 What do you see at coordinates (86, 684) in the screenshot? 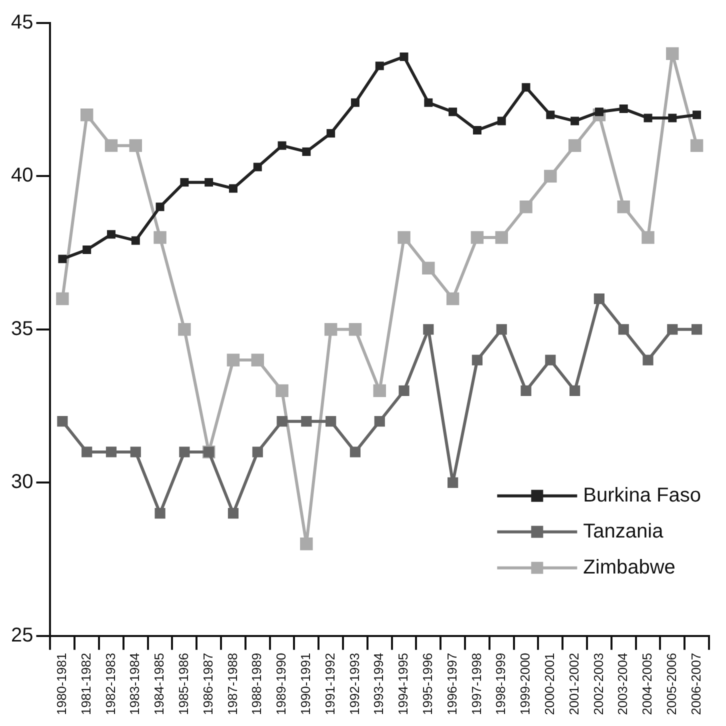
I see `x-tick-label: 1981-1982` at bounding box center [86, 684].